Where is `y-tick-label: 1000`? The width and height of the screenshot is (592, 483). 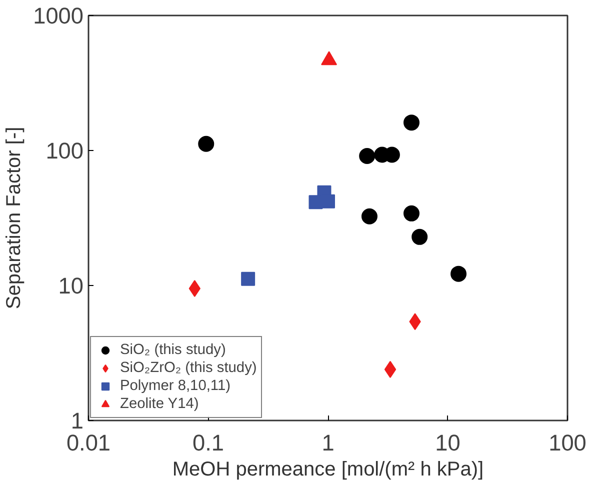
y-tick-label: 1000 is located at coordinates (58, 15).